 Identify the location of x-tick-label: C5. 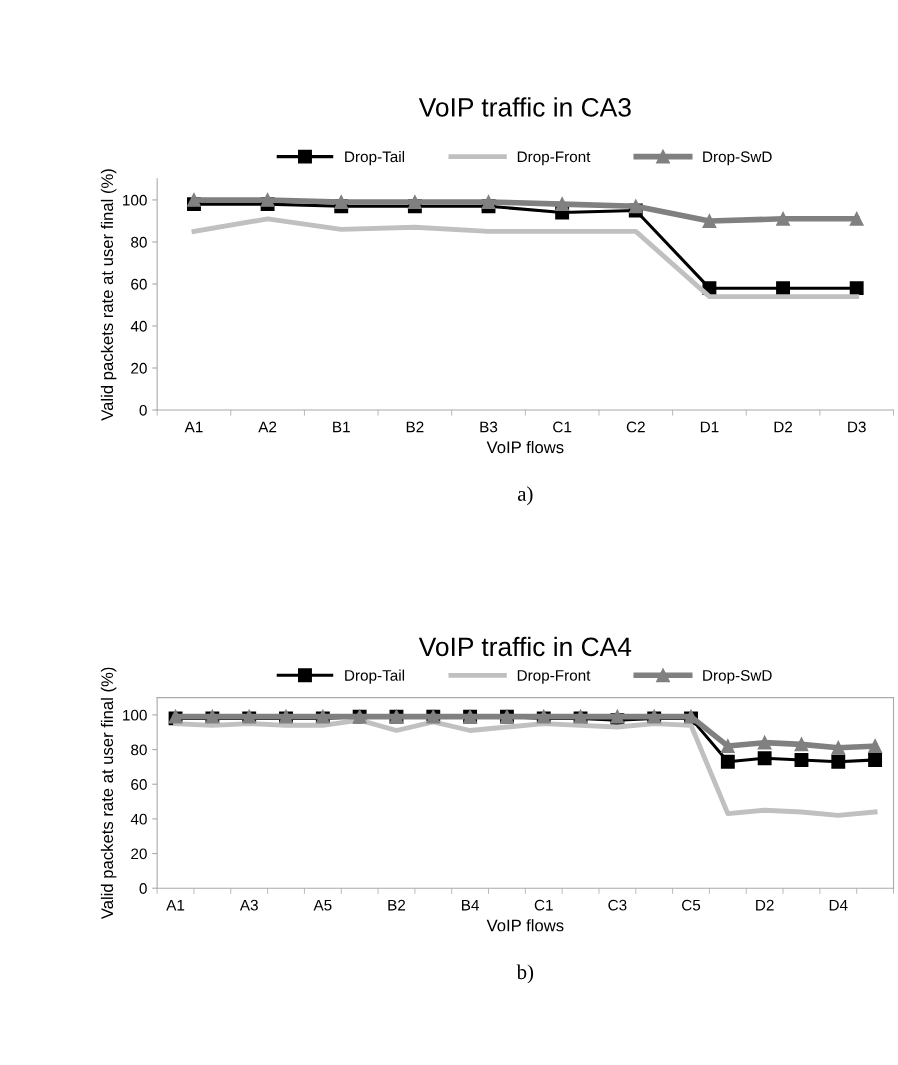
(691, 905).